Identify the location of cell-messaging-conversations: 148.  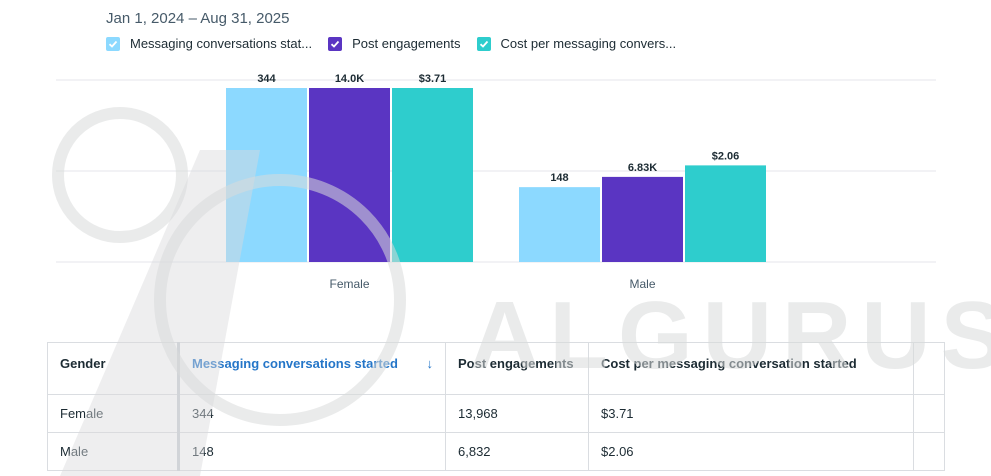
(311, 451).